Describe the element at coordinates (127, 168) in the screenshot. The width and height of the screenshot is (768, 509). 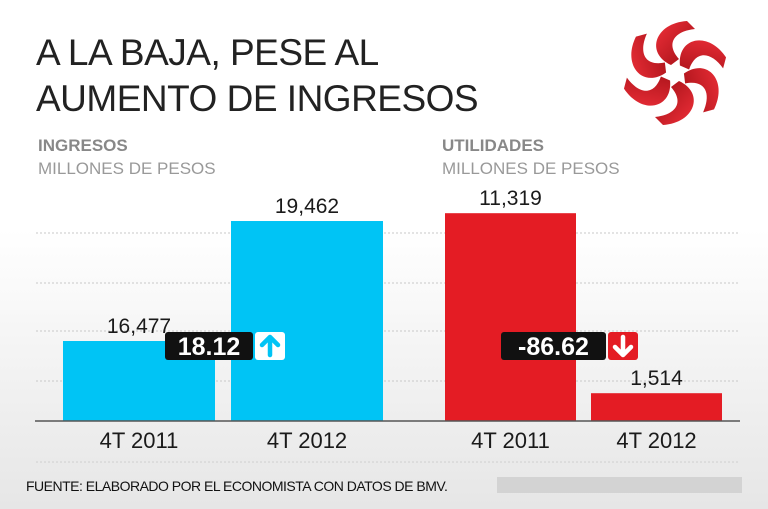
I see `ingresos-subtitle: MILLONES DE PESOS` at that location.